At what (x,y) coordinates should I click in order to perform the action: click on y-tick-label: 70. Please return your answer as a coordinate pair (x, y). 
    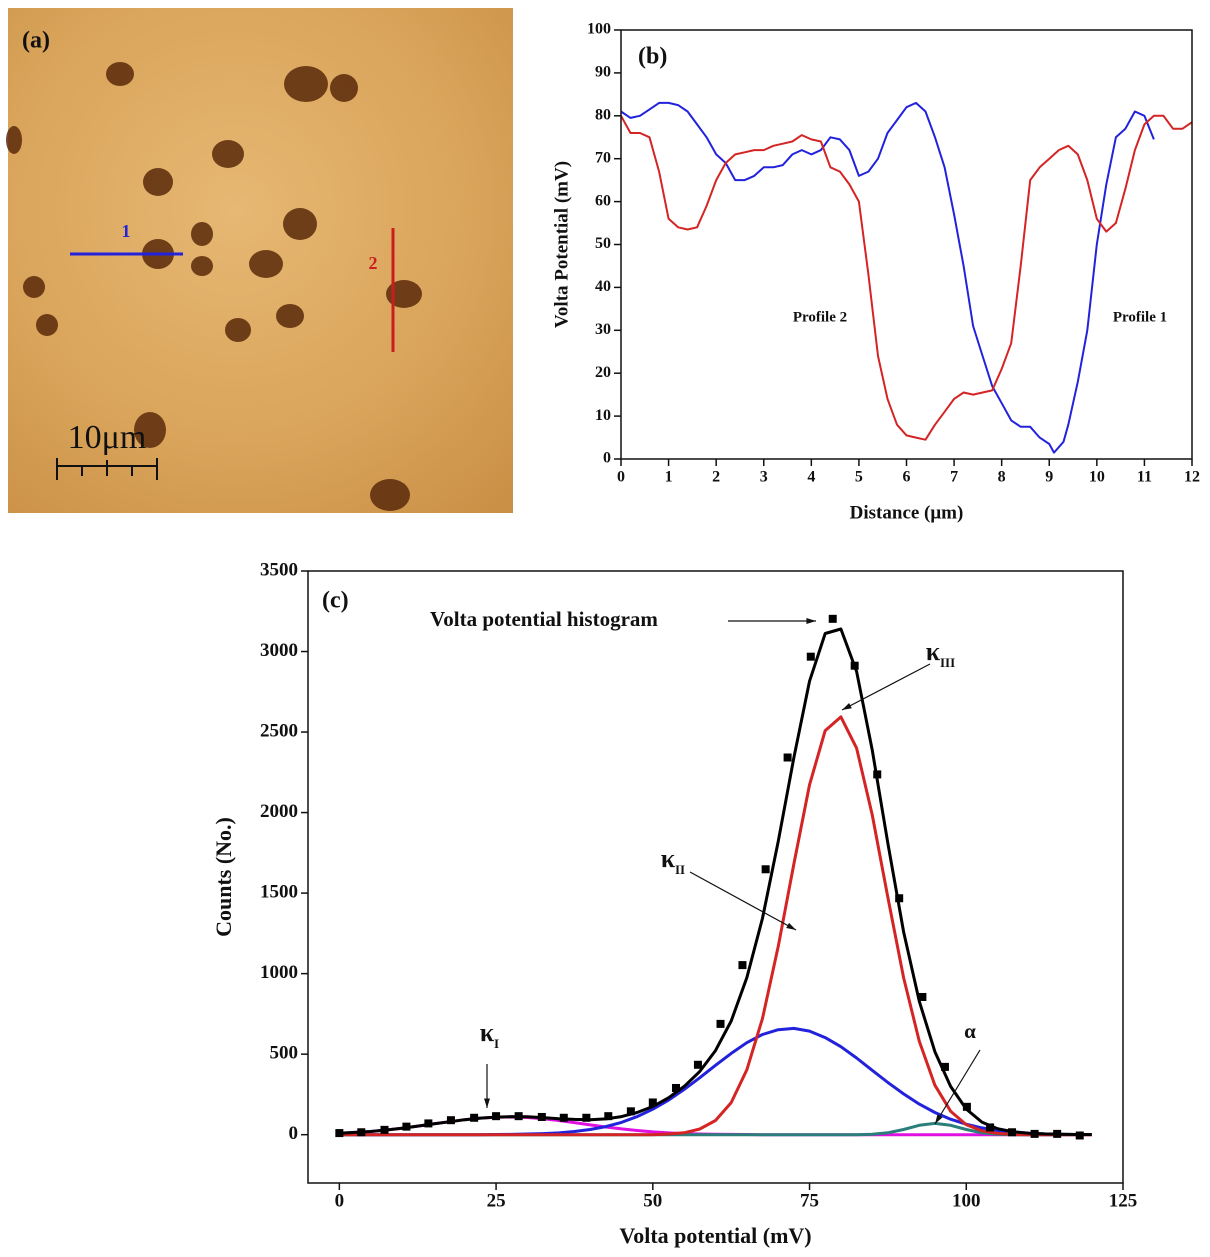
    Looking at the image, I should click on (603, 157).